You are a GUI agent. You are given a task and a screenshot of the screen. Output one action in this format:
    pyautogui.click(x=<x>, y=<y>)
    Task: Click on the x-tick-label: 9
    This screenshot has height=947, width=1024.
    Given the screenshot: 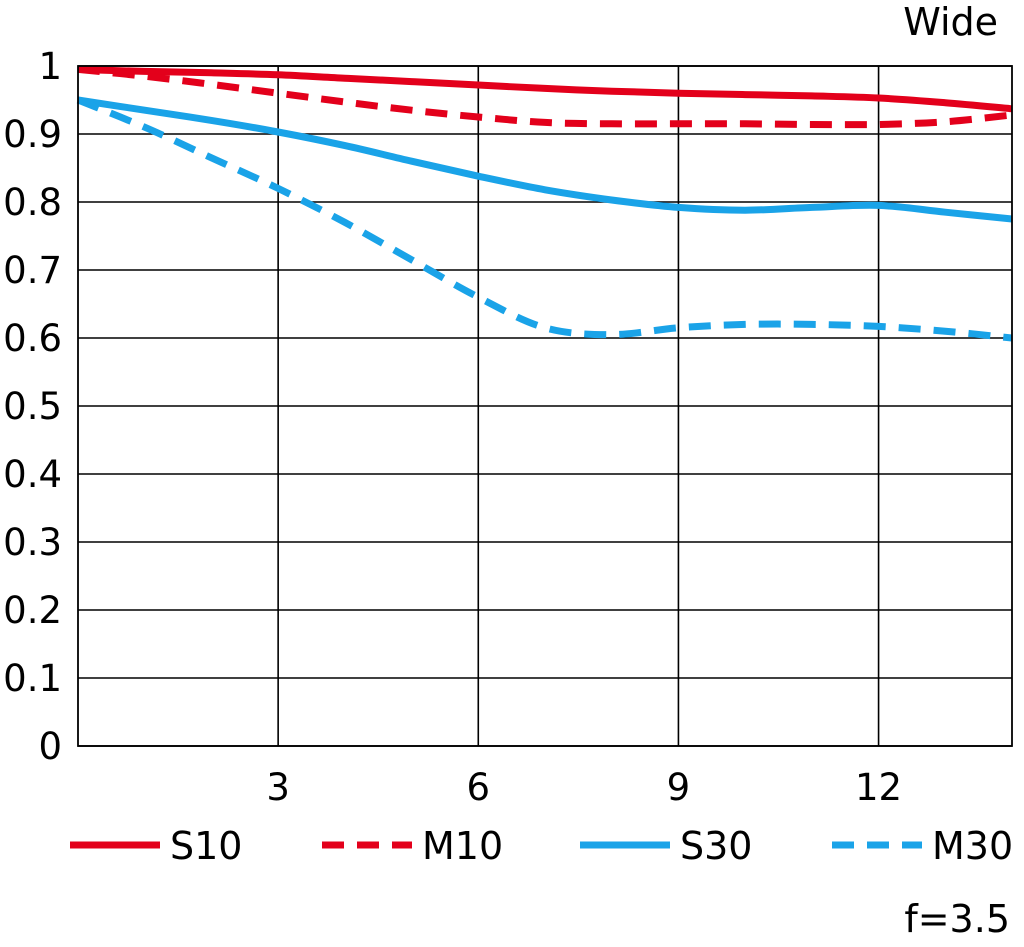 What is the action you would take?
    pyautogui.click(x=679, y=787)
    